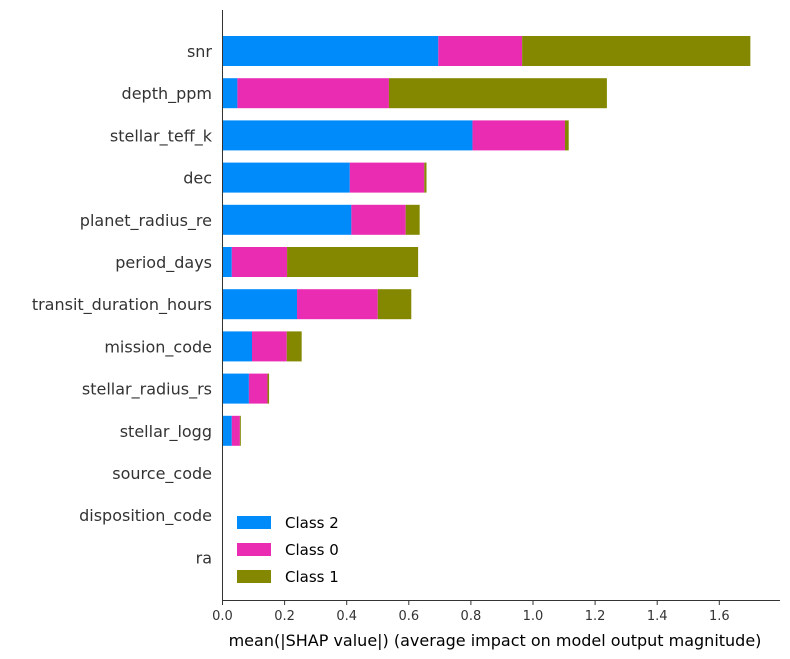  What do you see at coordinates (346, 616) in the screenshot?
I see `x-tick-label: 0.4` at bounding box center [346, 616].